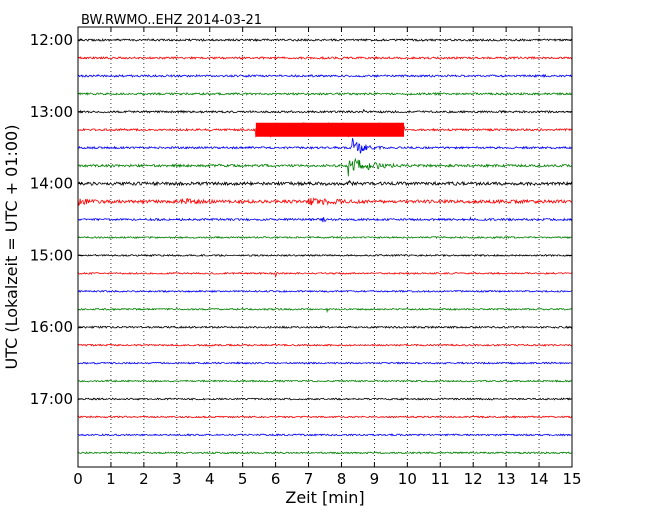 The height and width of the screenshot is (520, 650). I want to click on x-tick-label: 12, so click(473, 479).